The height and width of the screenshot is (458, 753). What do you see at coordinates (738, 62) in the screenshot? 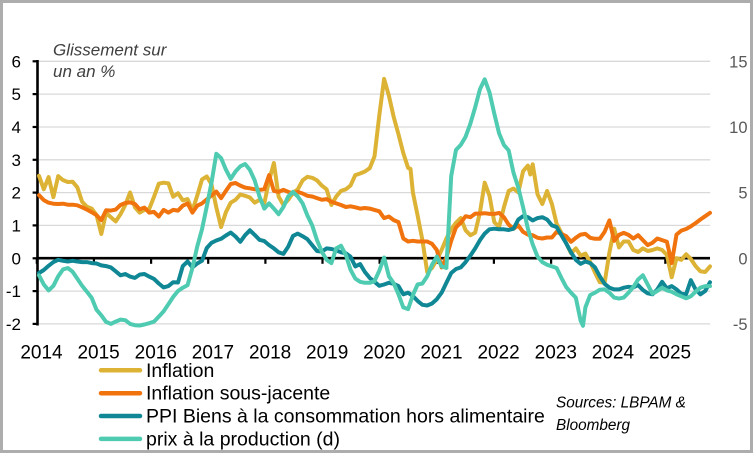
I see `svg-text: 15` at bounding box center [738, 62].